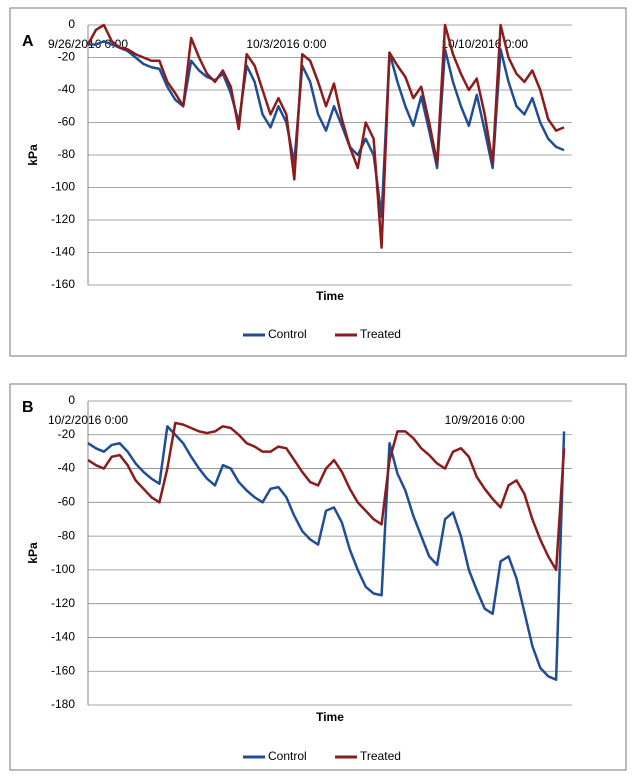 Image resolution: width=636 pixels, height=779 pixels. Describe the element at coordinates (485, 420) in the screenshot. I see `x-tick-label: 10/9/2016 0:00` at that location.